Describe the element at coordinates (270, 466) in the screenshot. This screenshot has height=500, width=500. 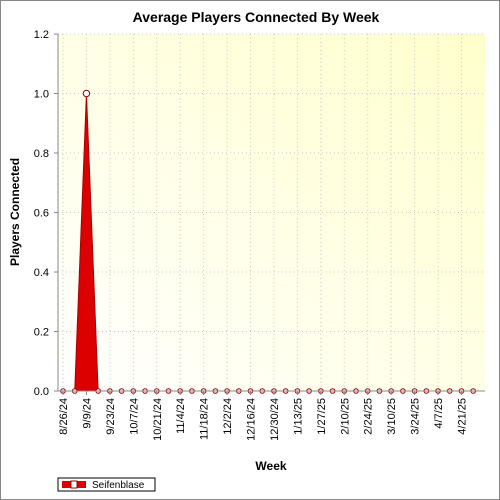
I see `x-axis-label: Week` at that location.